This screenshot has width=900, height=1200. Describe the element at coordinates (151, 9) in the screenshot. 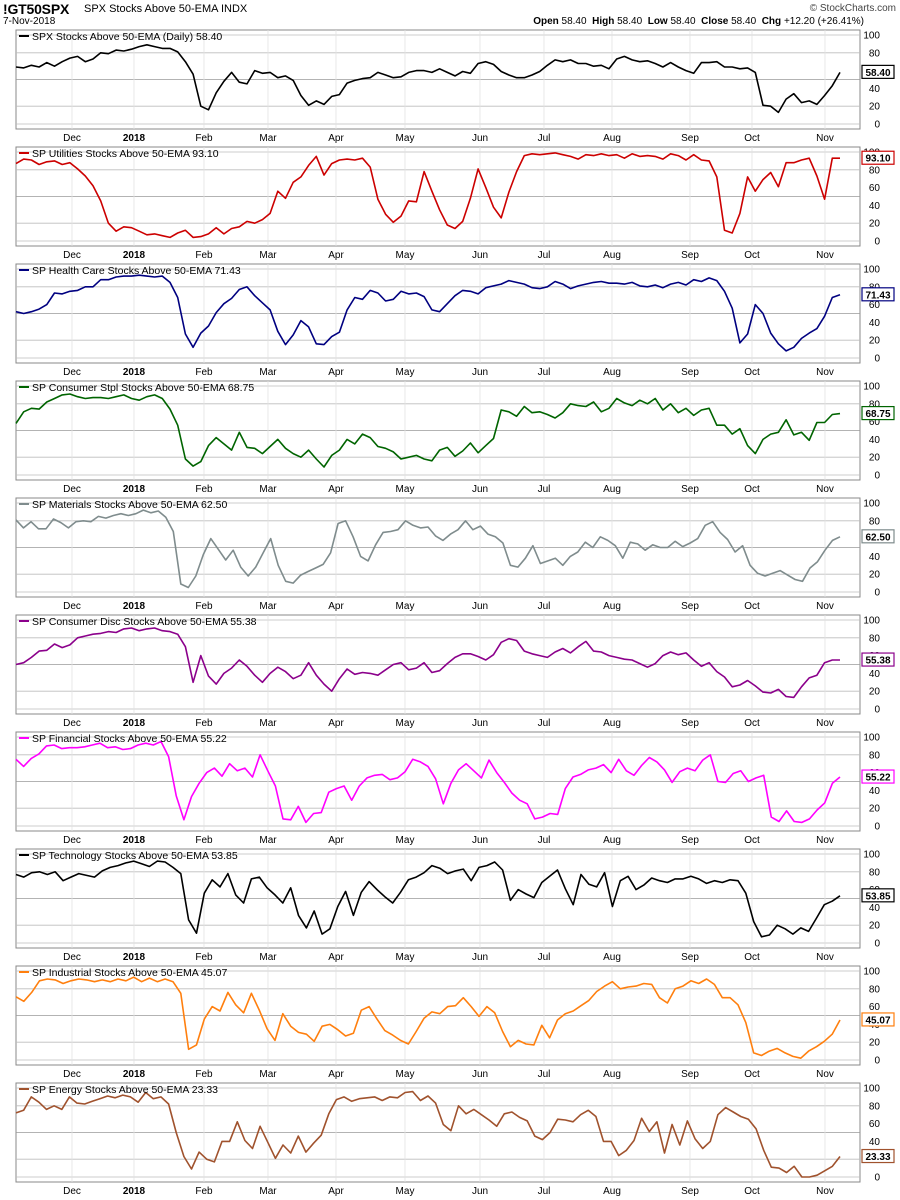

I see `index-title: SPX Stocks Above 50-EMA` at that location.